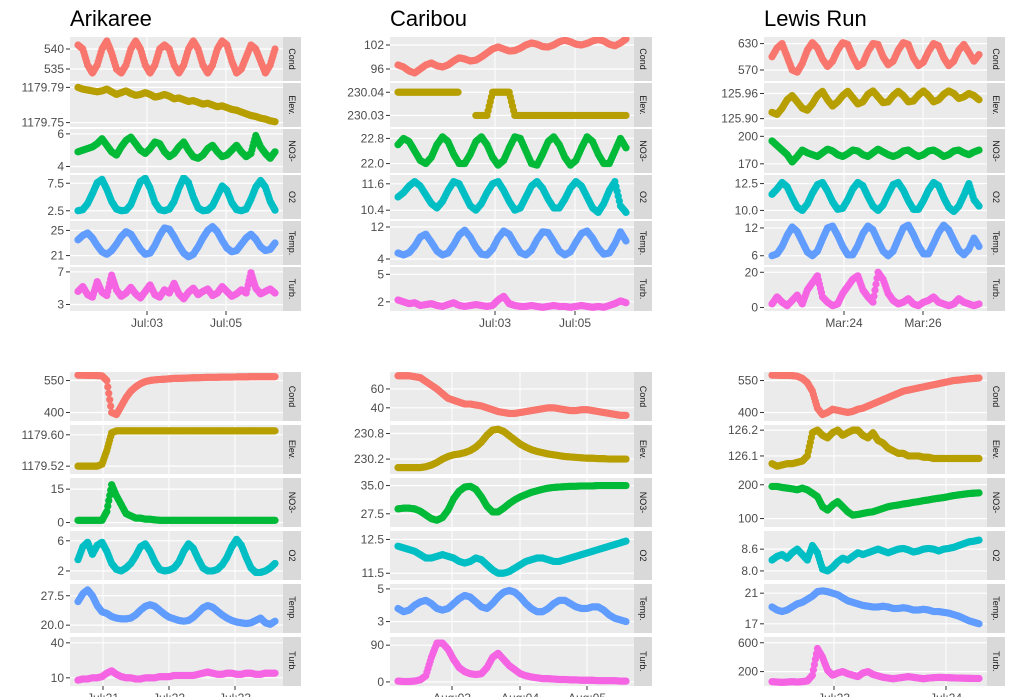  I want to click on facet-o2: O27.52.5, so click(174, 197).